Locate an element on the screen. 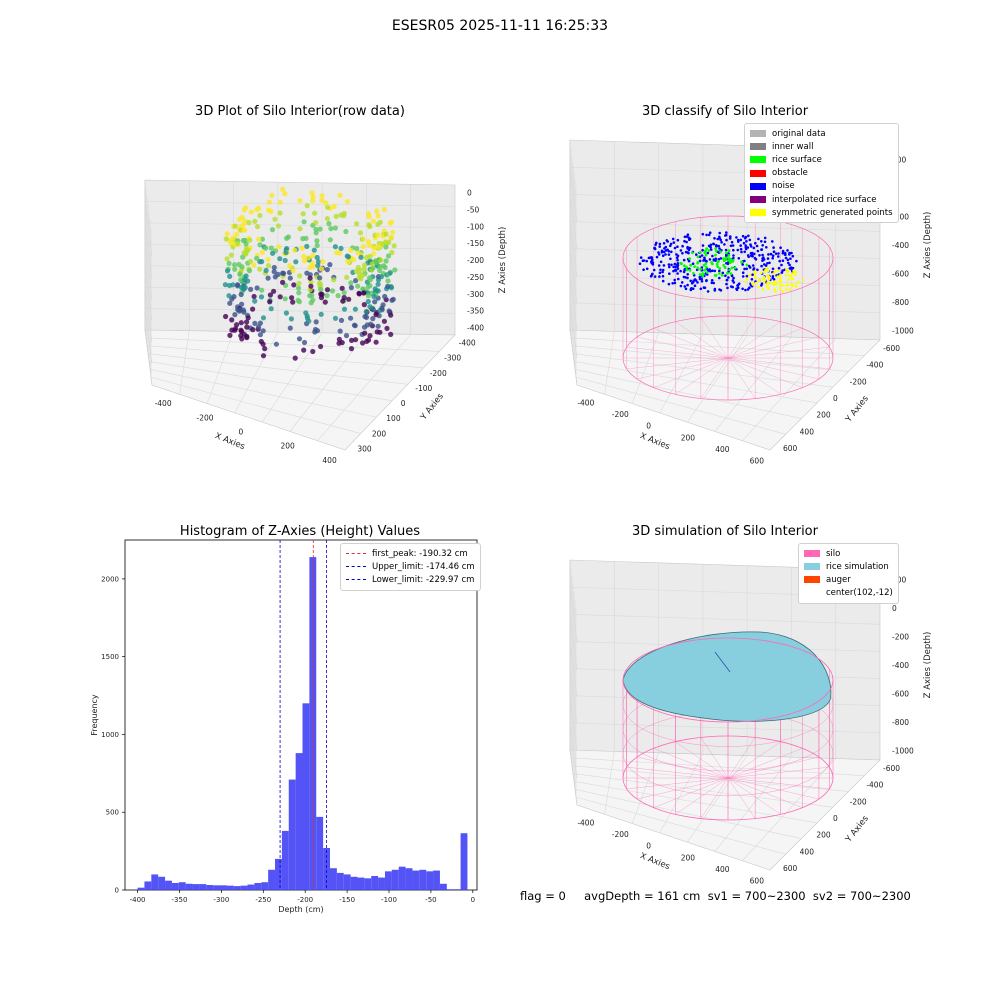 This screenshot has height=1000, width=1000. raw-grid-line is located at coordinates (255, 405).